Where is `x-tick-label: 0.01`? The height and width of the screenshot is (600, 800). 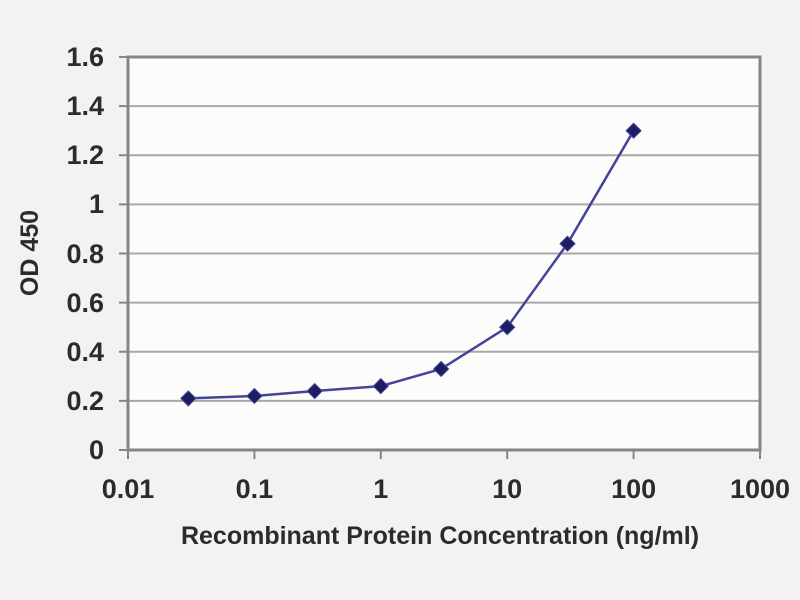 x-tick-label: 0.01 is located at coordinates (128, 489).